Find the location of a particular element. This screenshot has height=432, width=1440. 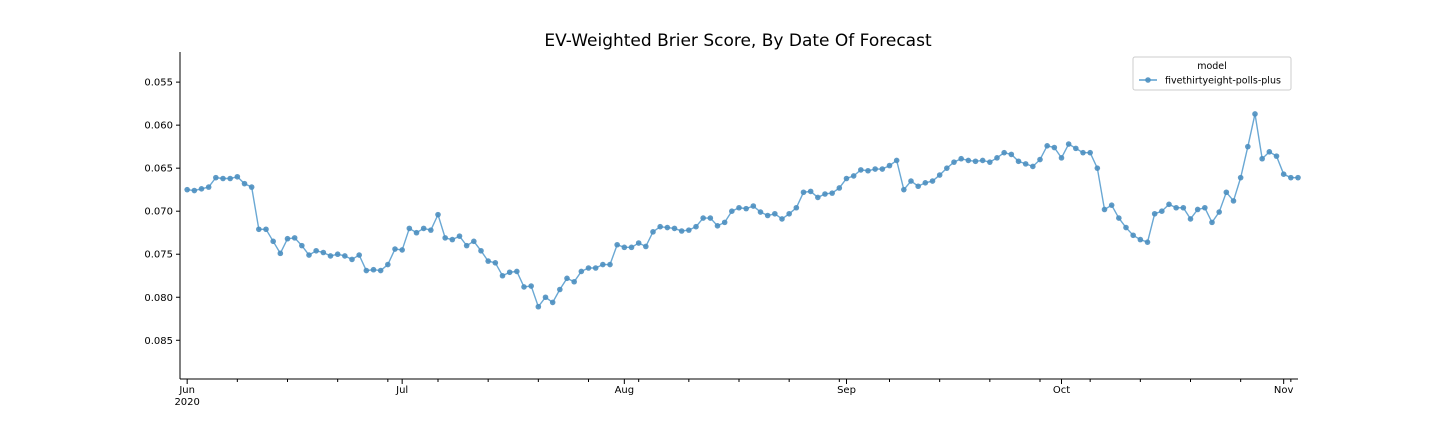

x-tick-label: Nov is located at coordinates (1284, 390).